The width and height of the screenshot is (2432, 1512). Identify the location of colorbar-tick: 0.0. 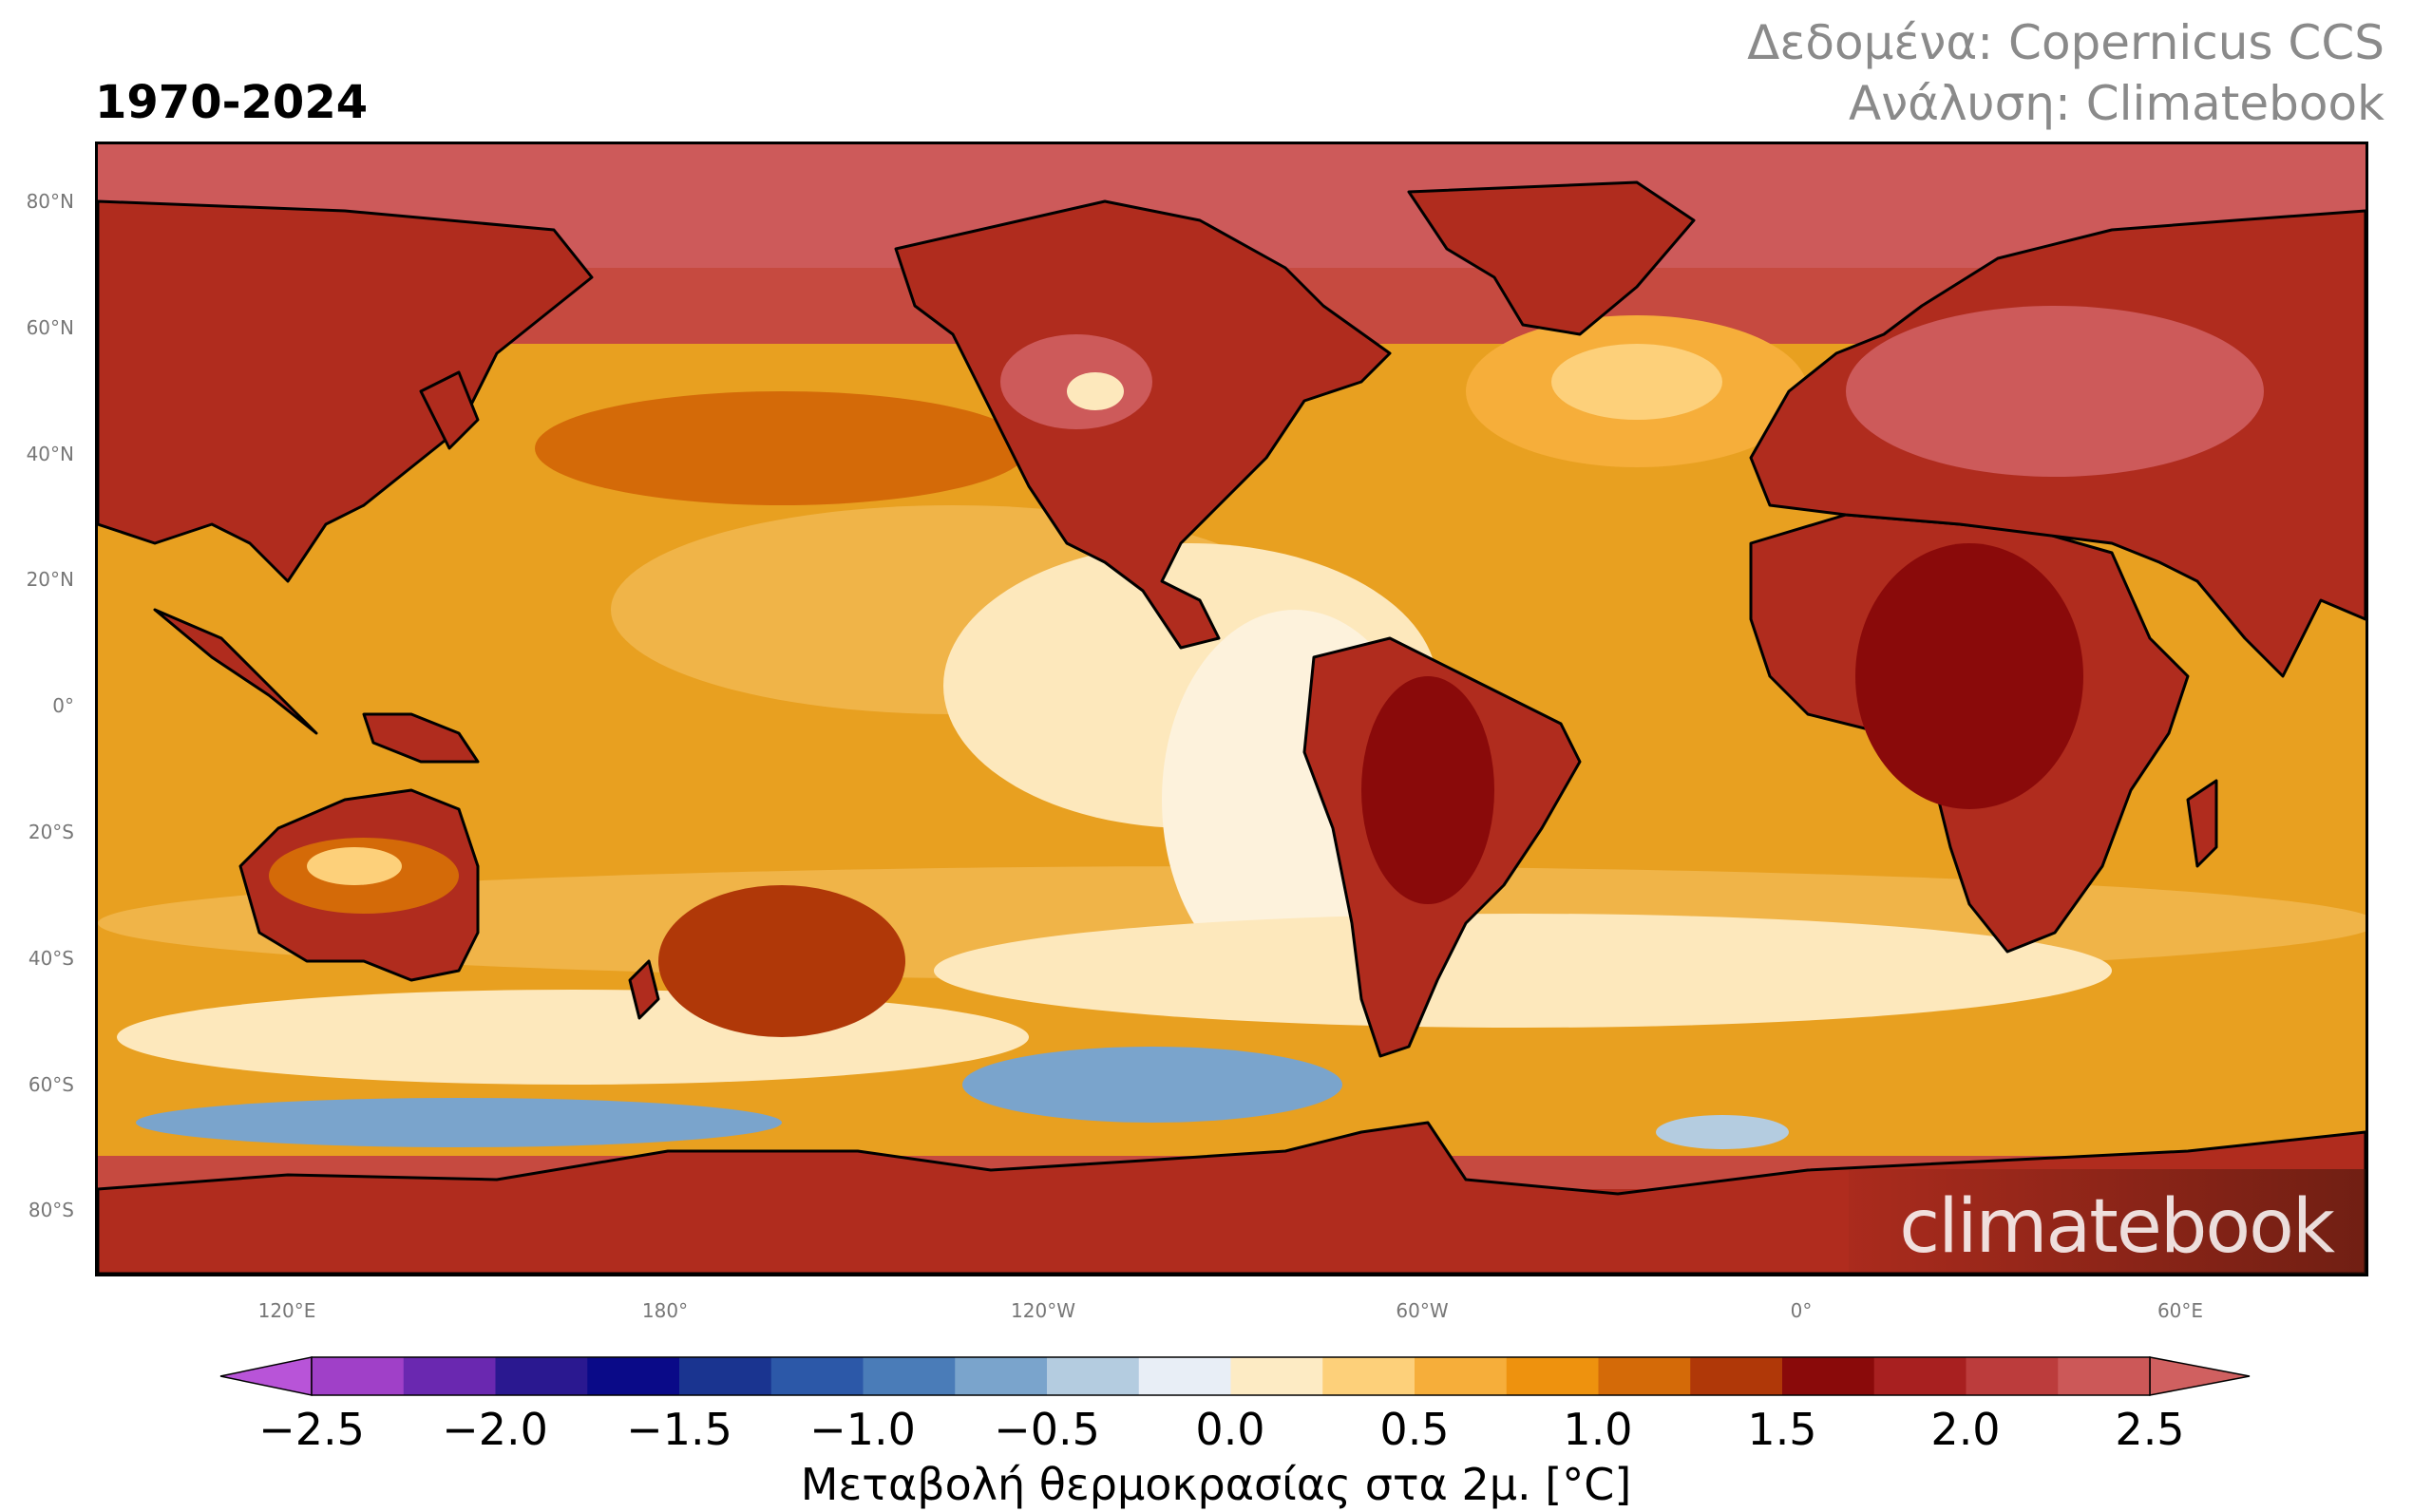
(1230, 1429).